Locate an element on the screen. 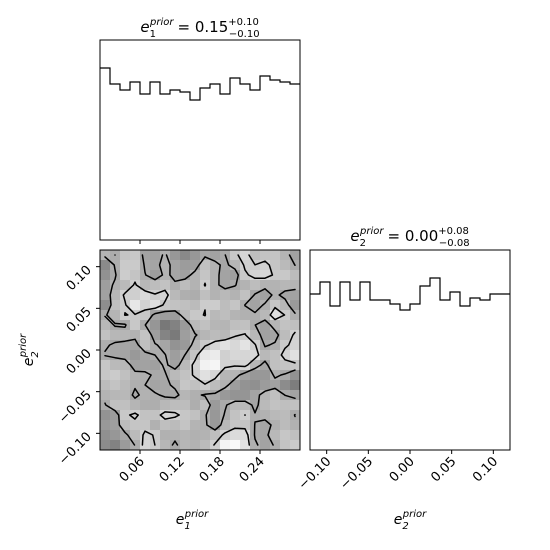 The width and height of the screenshot is (550, 550). joint-ytick-label-2: 0.00 is located at coordinates (79, 361).